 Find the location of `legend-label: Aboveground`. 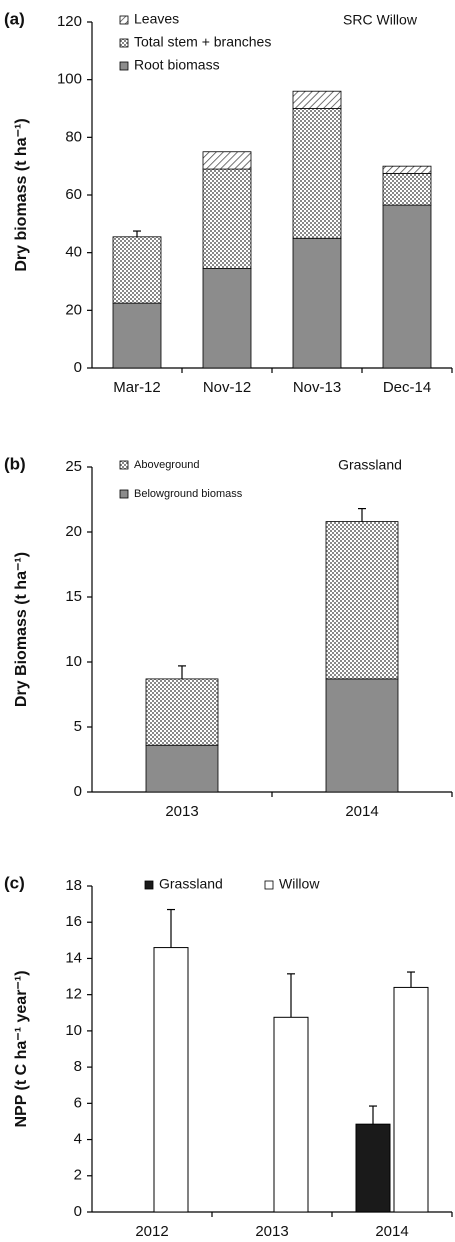

legend-label: Aboveground is located at coordinates (166, 465).